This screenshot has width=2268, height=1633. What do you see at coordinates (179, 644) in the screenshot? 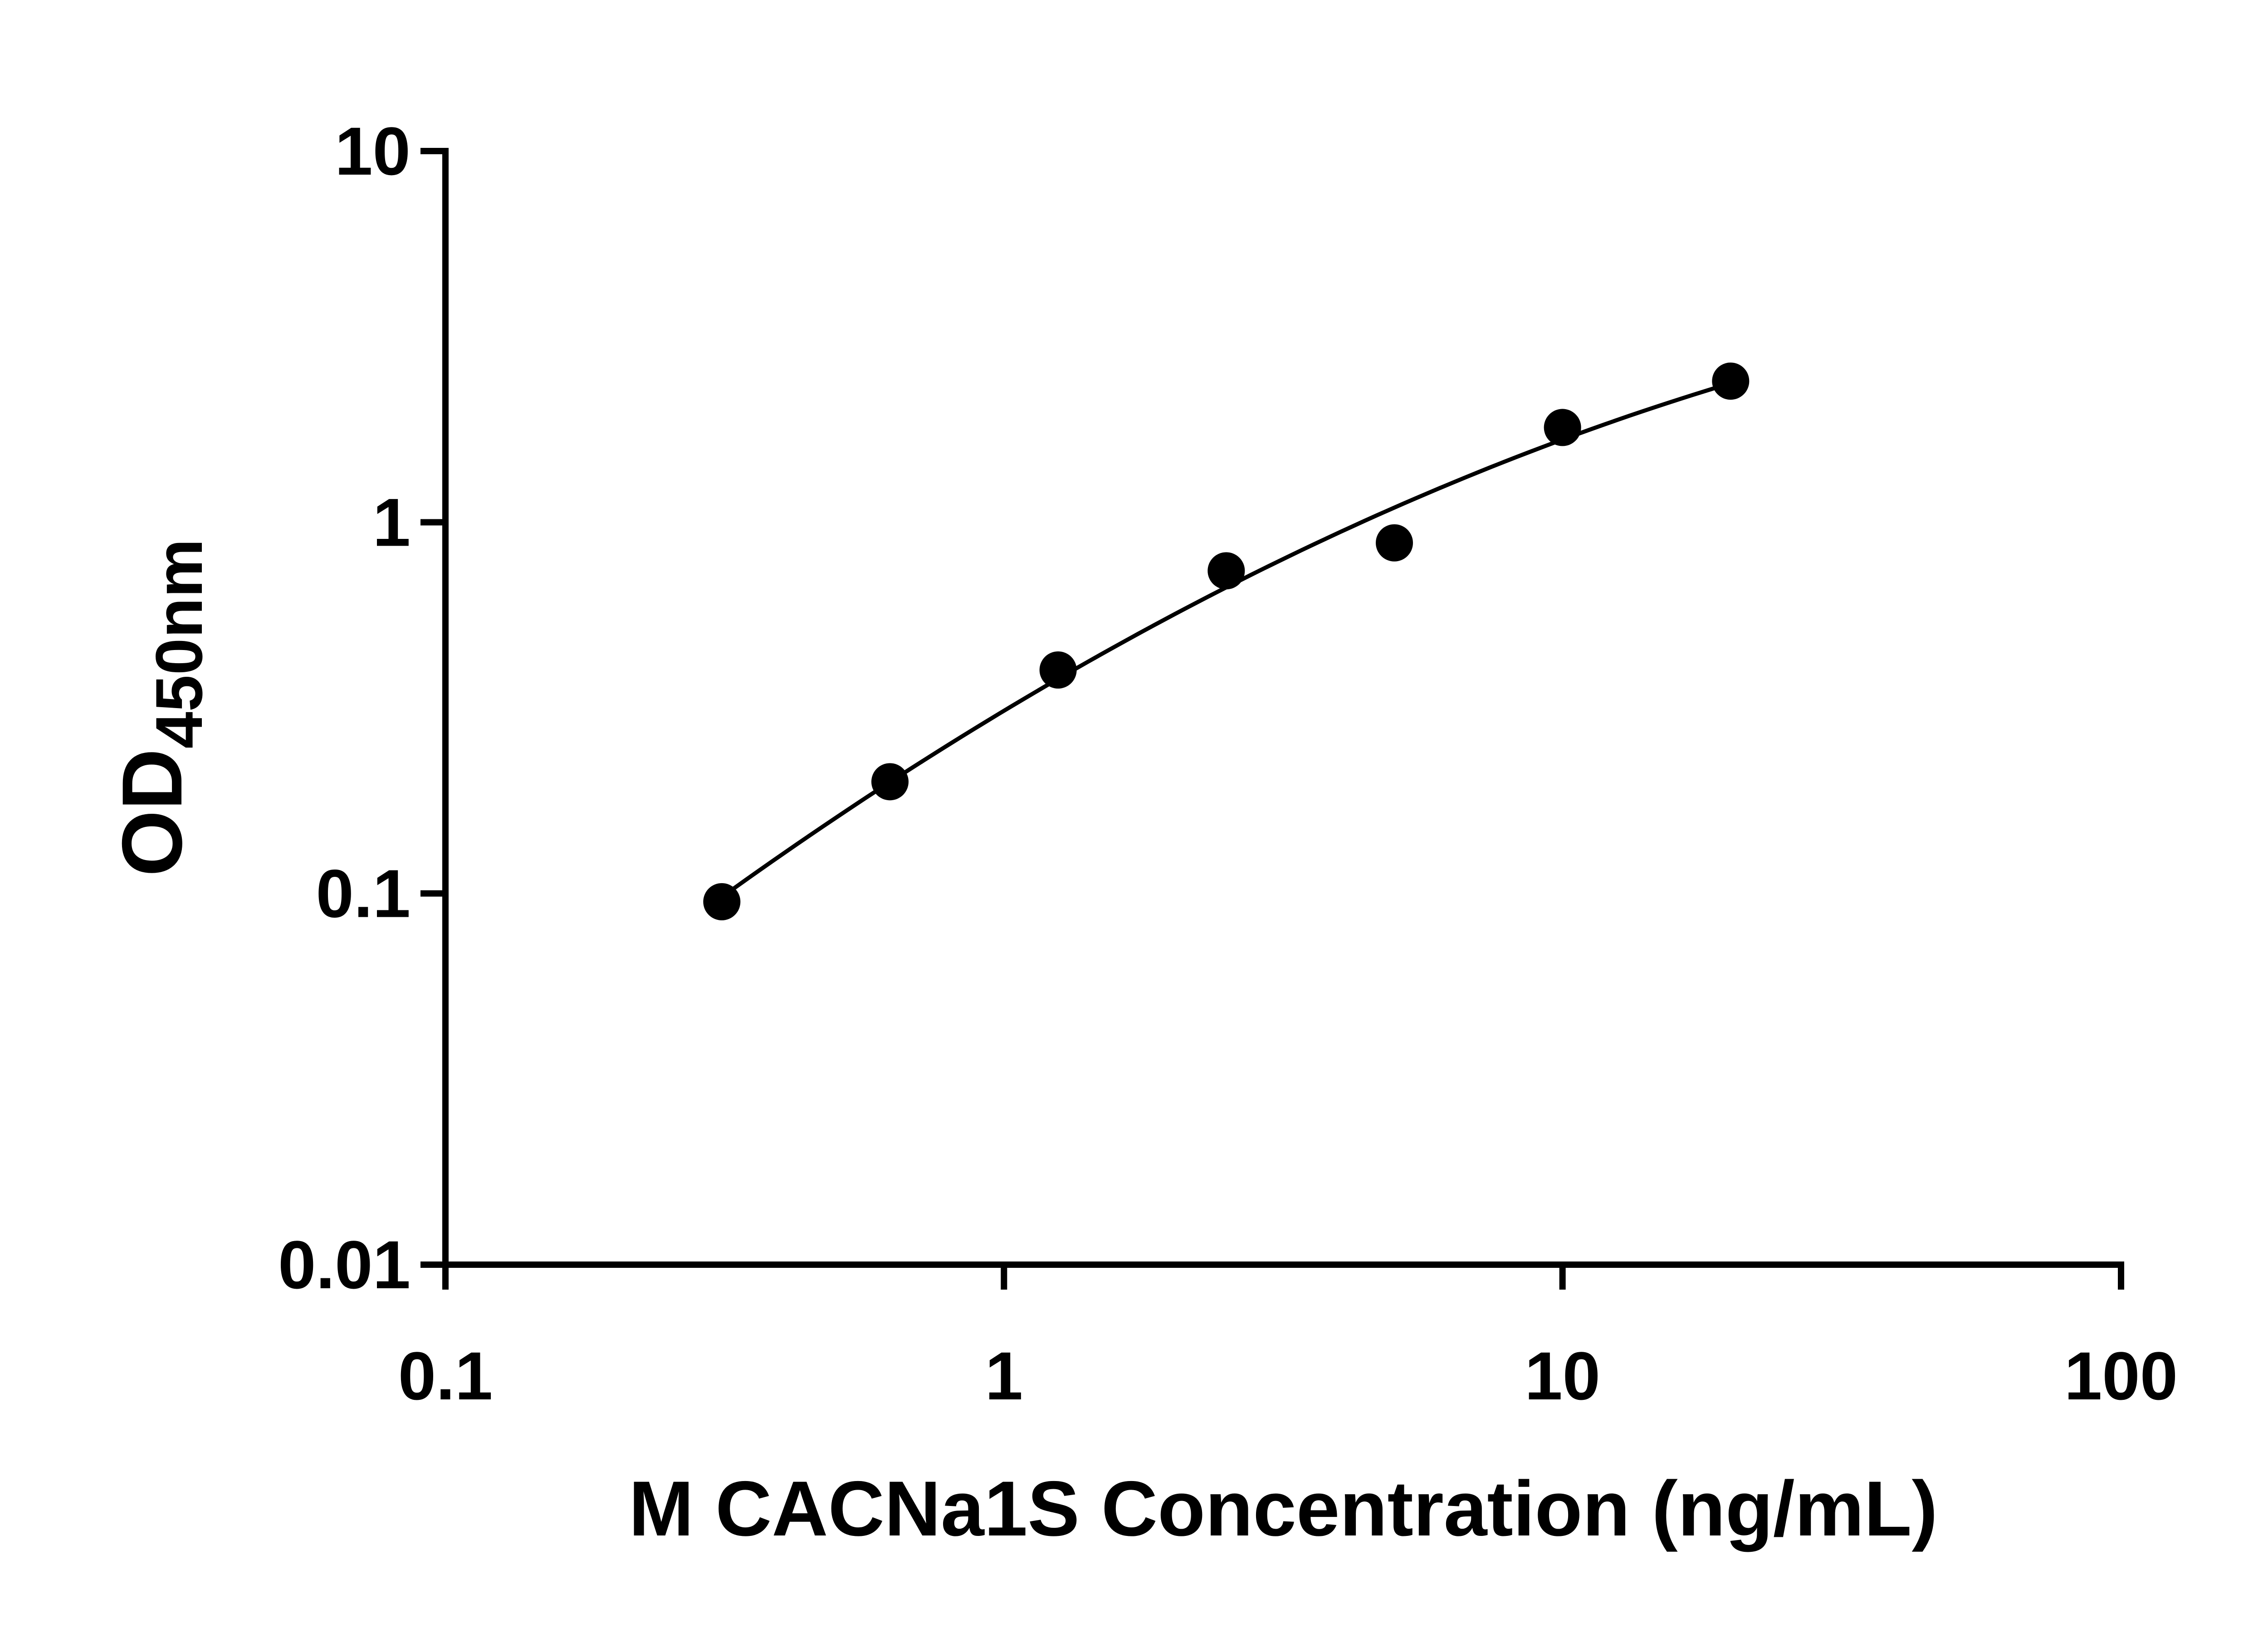
I see `y-axis-title-subscript: 450nm` at bounding box center [179, 644].